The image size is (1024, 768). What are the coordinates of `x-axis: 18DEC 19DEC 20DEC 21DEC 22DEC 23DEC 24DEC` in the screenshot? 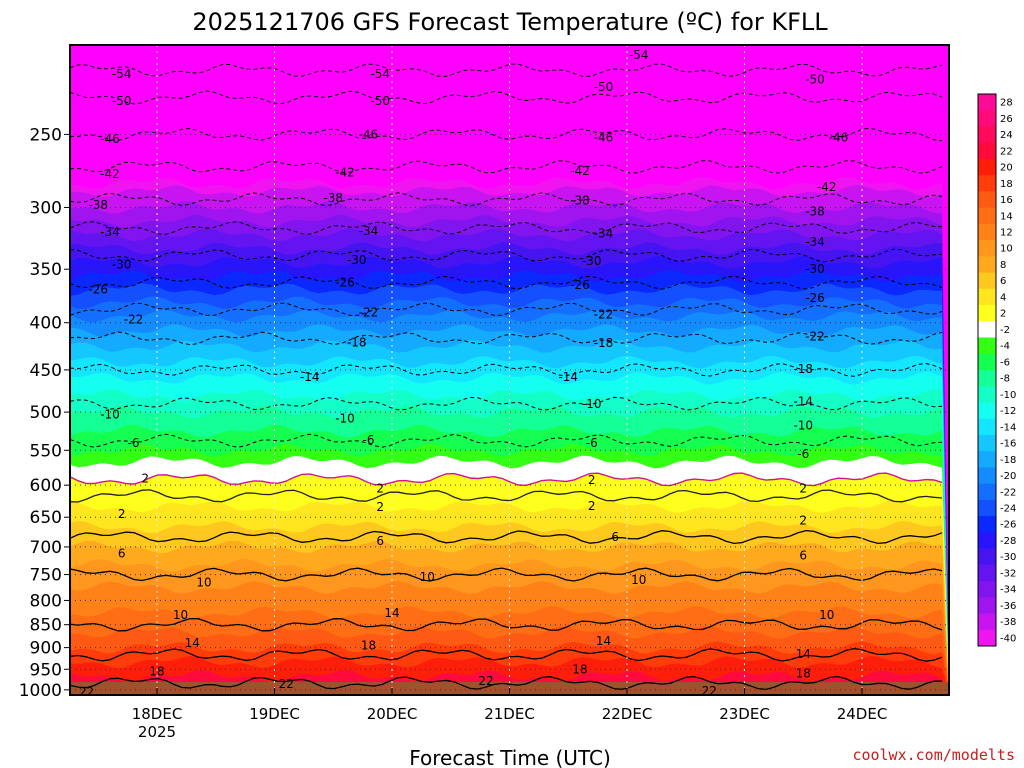 It's located at (510, 705).